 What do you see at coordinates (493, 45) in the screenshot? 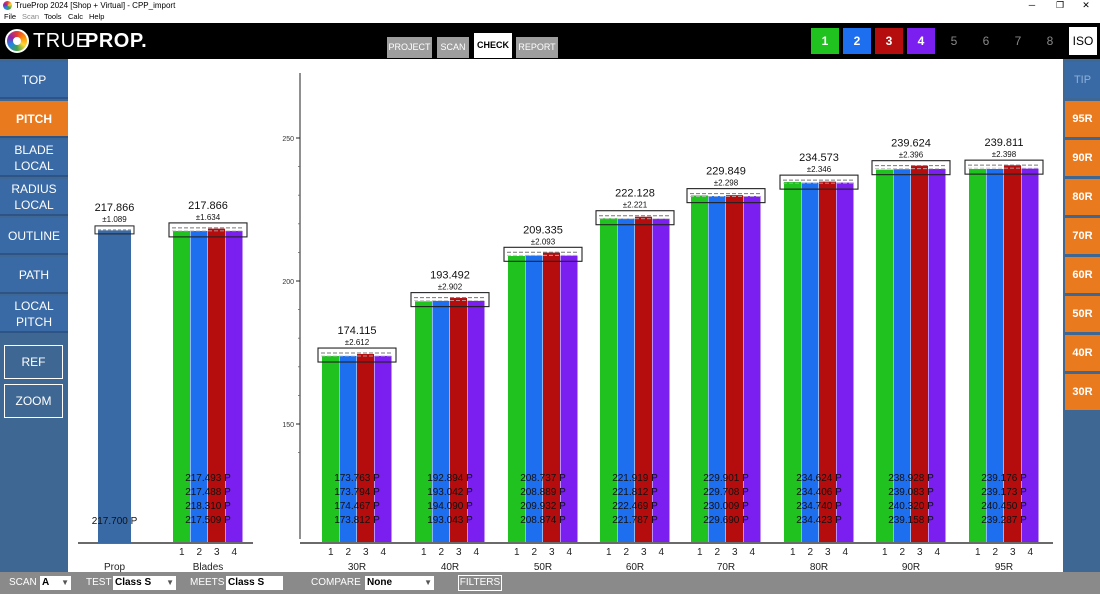
I see `tab-check: CHECK` at bounding box center [493, 45].